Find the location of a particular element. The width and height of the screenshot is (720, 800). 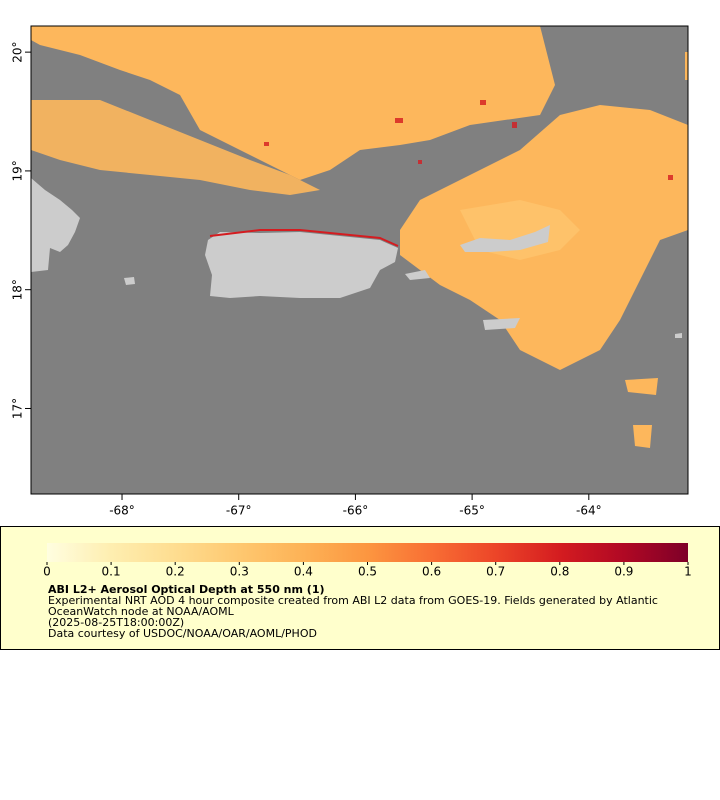

colorbar-tick-label: 0.9 is located at coordinates (623, 572).